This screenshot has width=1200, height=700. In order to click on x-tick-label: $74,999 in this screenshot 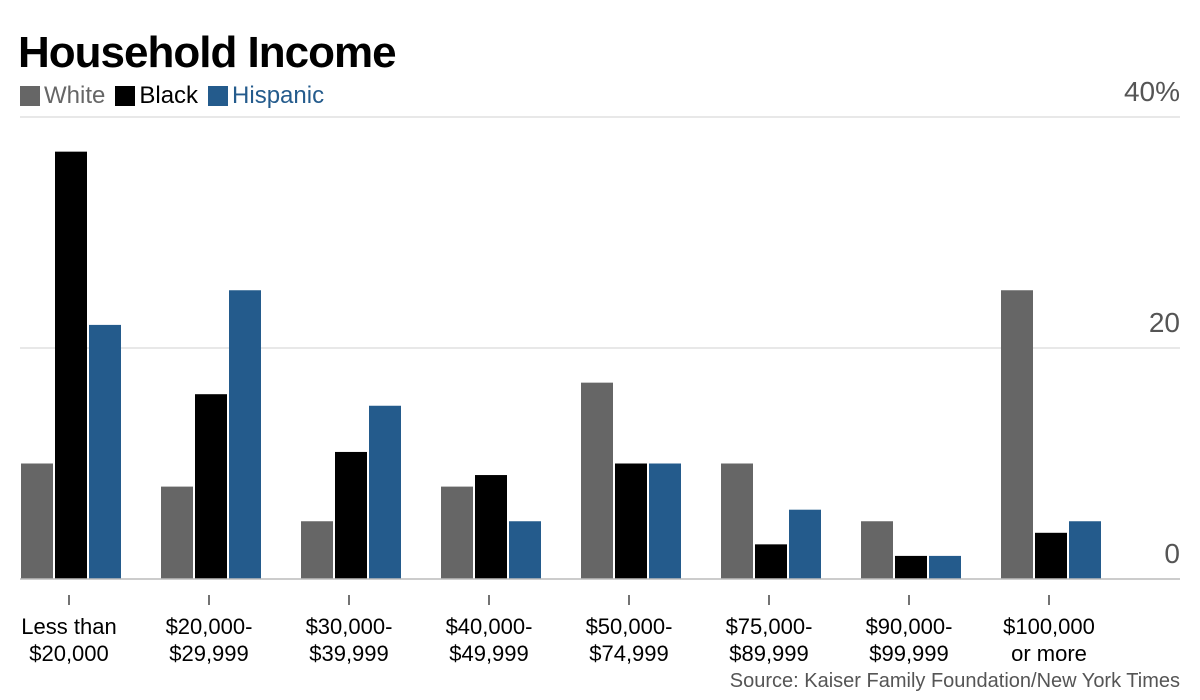, I will do `click(629, 653)`.